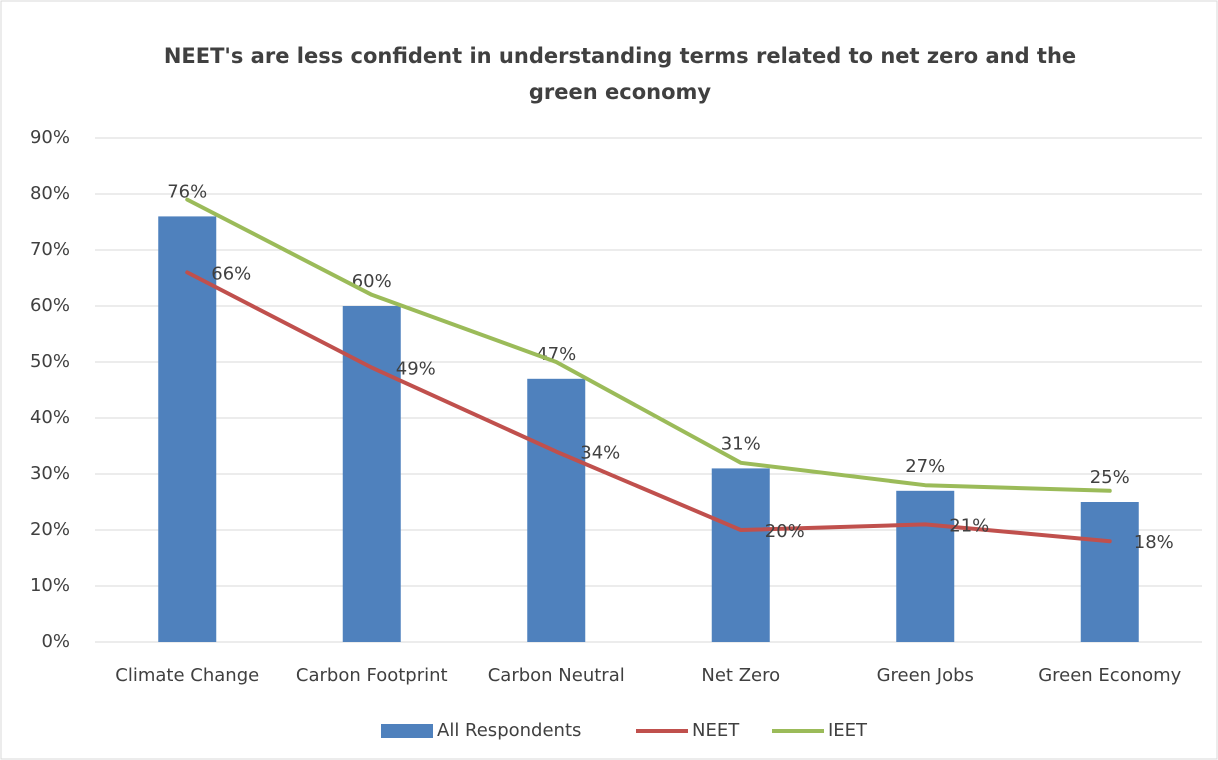 The image size is (1218, 760). What do you see at coordinates (556, 675) in the screenshot?
I see `x-tick-label: Carbon Neutral` at bounding box center [556, 675].